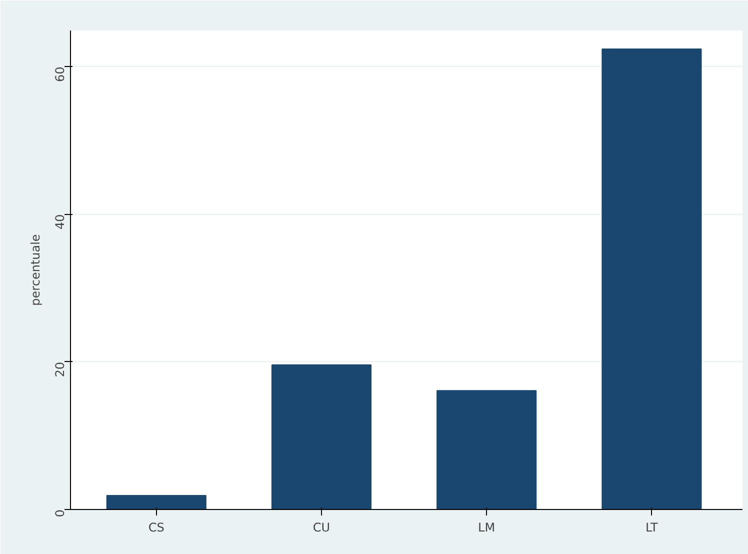 The image size is (748, 554). I want to click on y-tick-label: 0, so click(60, 513).